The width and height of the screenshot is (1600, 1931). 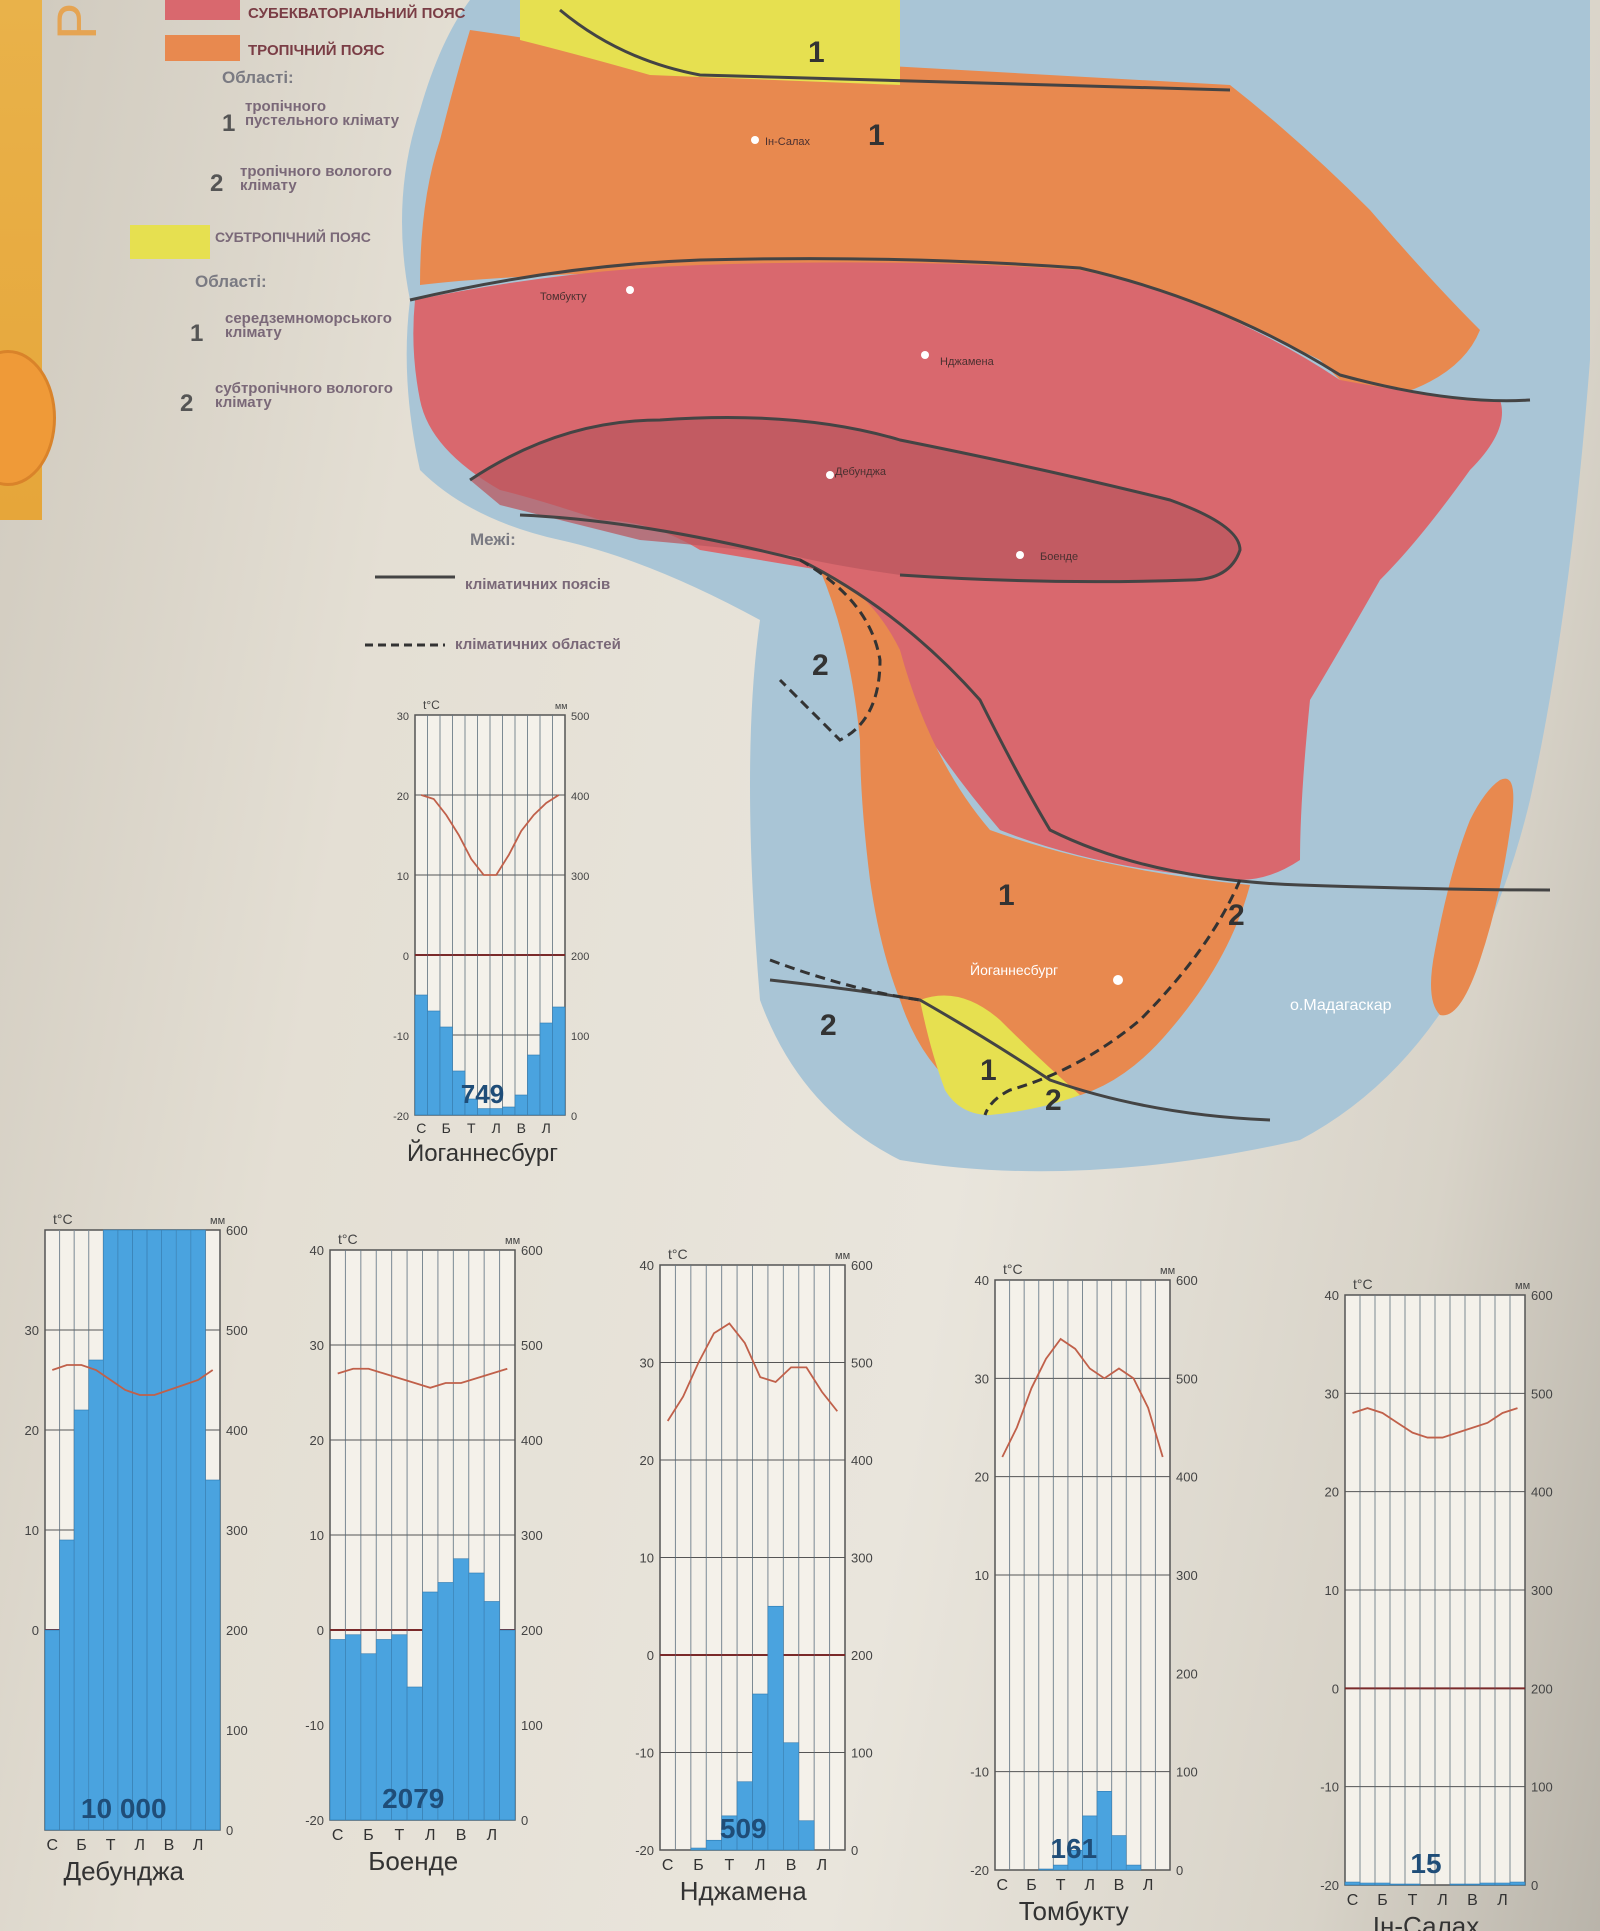 What do you see at coordinates (1020, 555) in the screenshot?
I see `boende-dot` at bounding box center [1020, 555].